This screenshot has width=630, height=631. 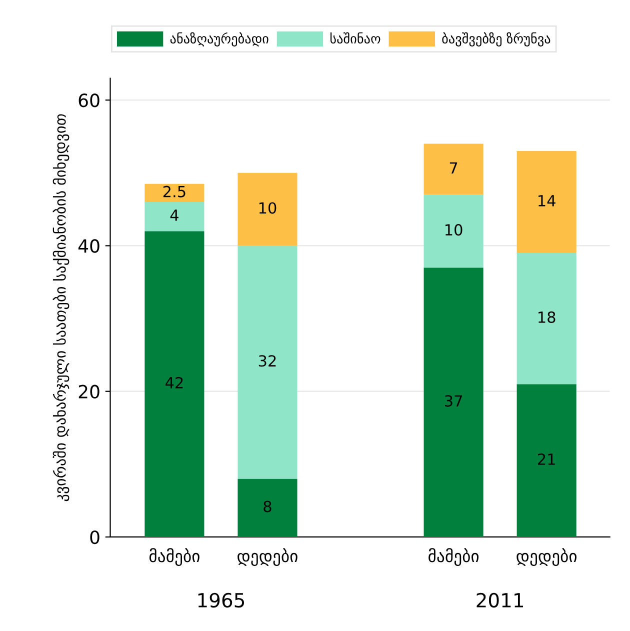 I want to click on data-label: 4, so click(x=174, y=215).